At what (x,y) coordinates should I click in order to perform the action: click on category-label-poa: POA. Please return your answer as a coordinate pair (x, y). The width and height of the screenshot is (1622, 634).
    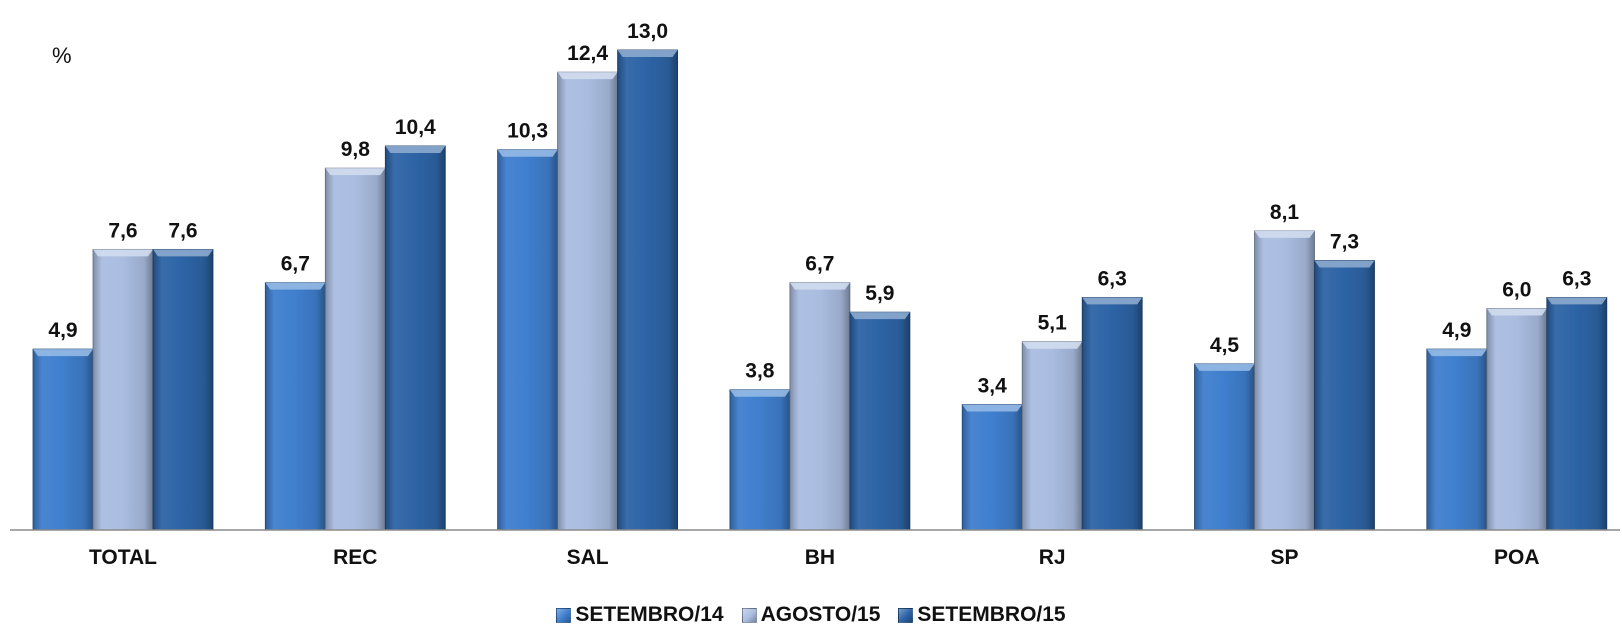
    Looking at the image, I should click on (1517, 557).